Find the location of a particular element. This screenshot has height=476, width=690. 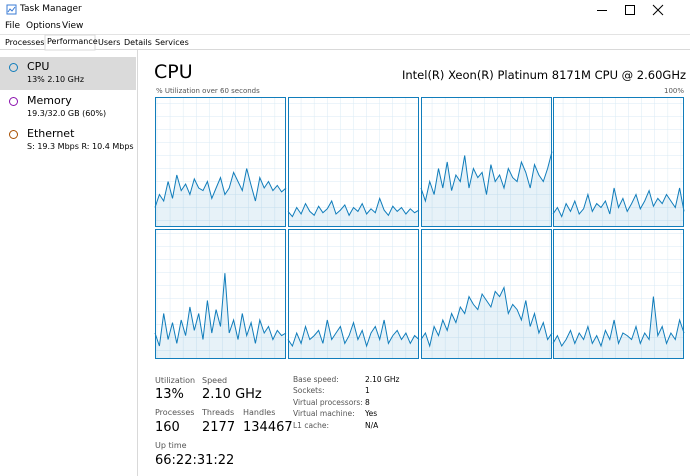

detail-value: 1 is located at coordinates (367, 391).